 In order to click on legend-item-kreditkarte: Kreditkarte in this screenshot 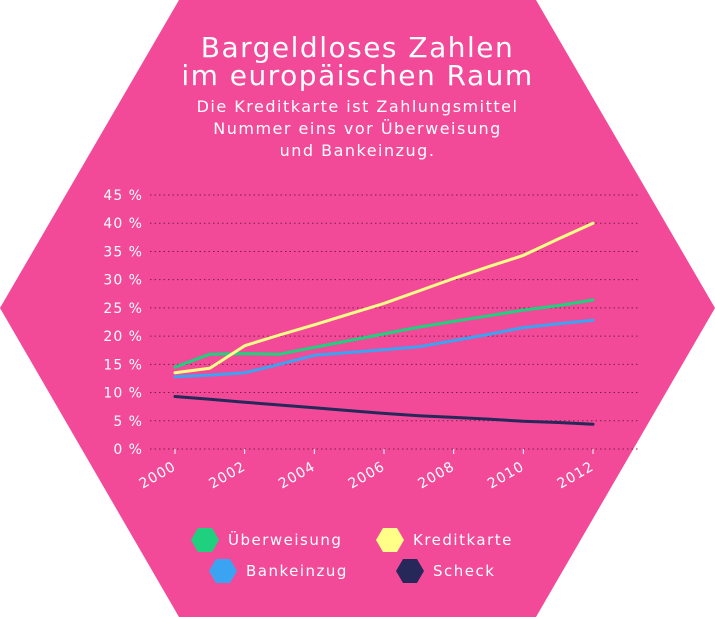, I will do `click(444, 540)`.